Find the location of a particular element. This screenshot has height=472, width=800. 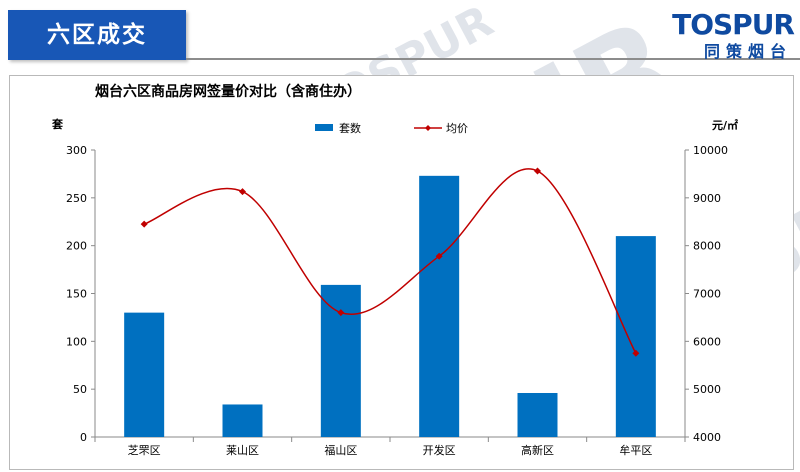

y-axis-right-label: 元/㎡ is located at coordinates (725, 125).